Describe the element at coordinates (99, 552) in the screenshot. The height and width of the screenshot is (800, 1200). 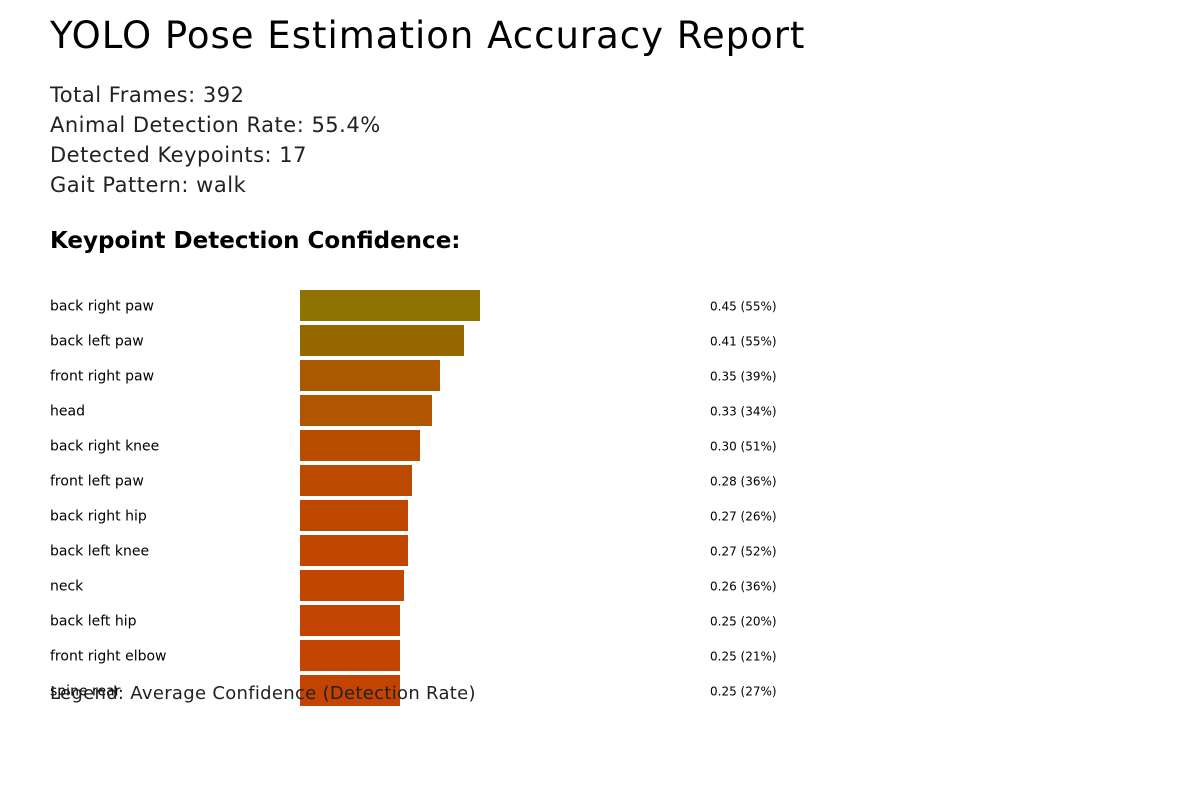
I see `bar-label: back left knee` at that location.